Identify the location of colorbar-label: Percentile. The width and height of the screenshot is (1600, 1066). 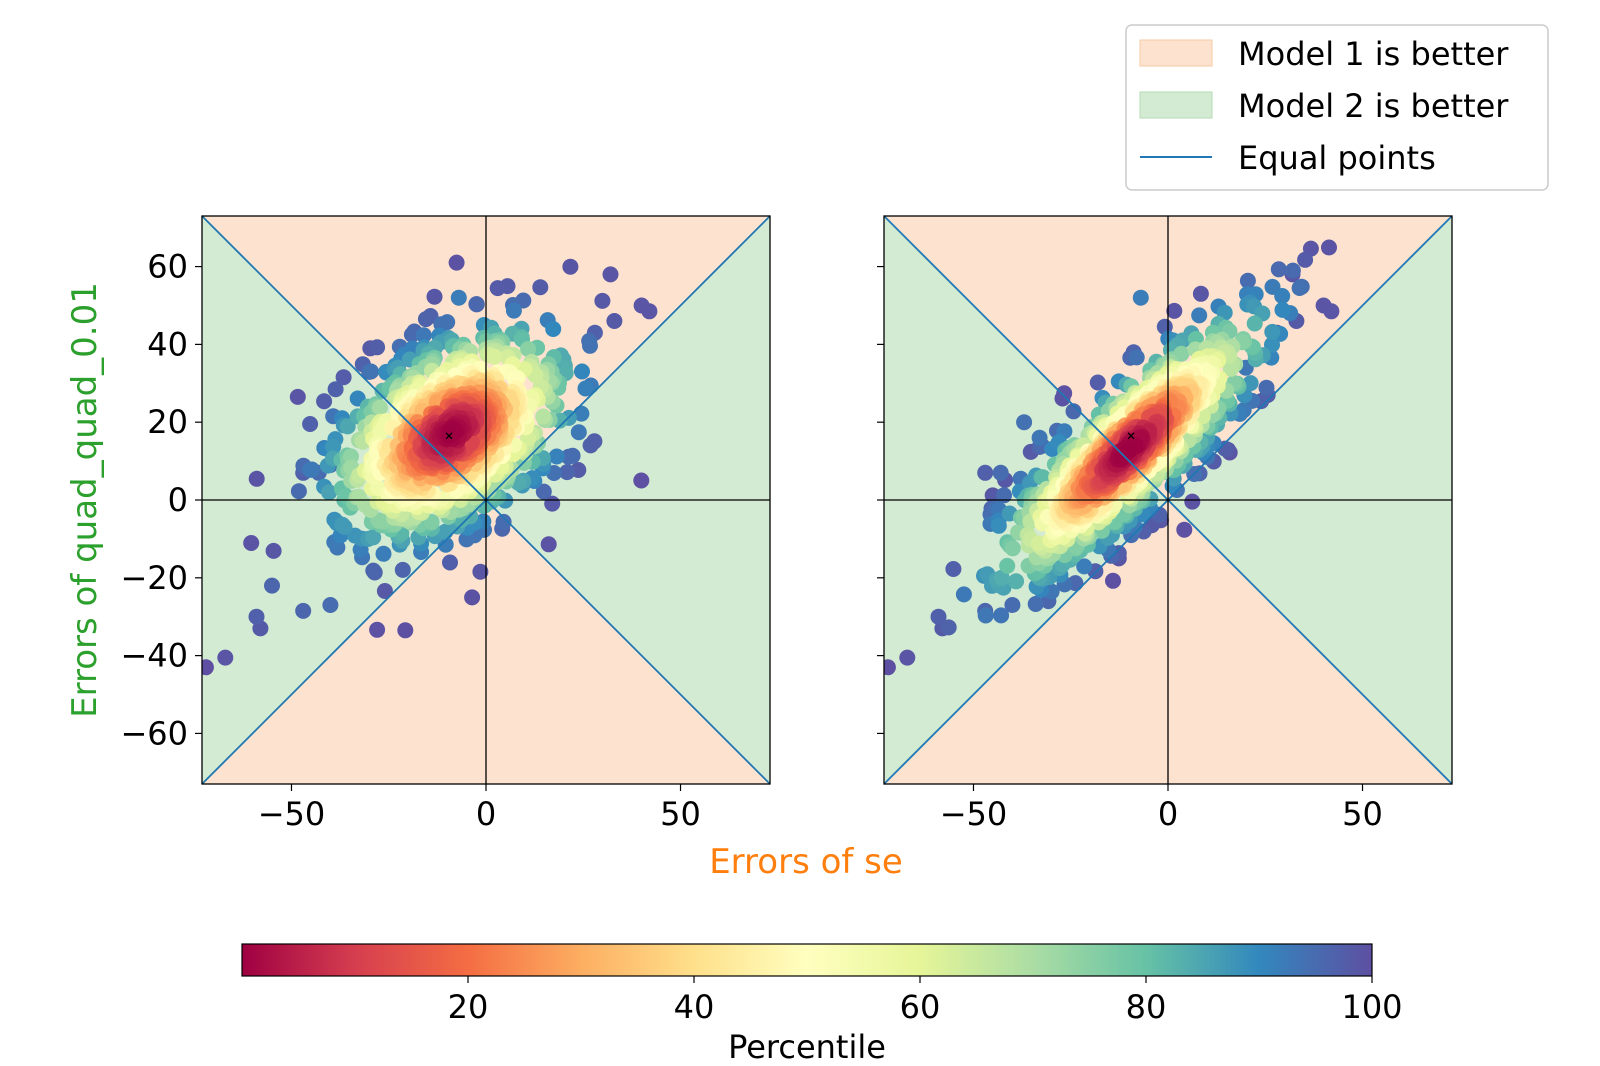
(807, 1047).